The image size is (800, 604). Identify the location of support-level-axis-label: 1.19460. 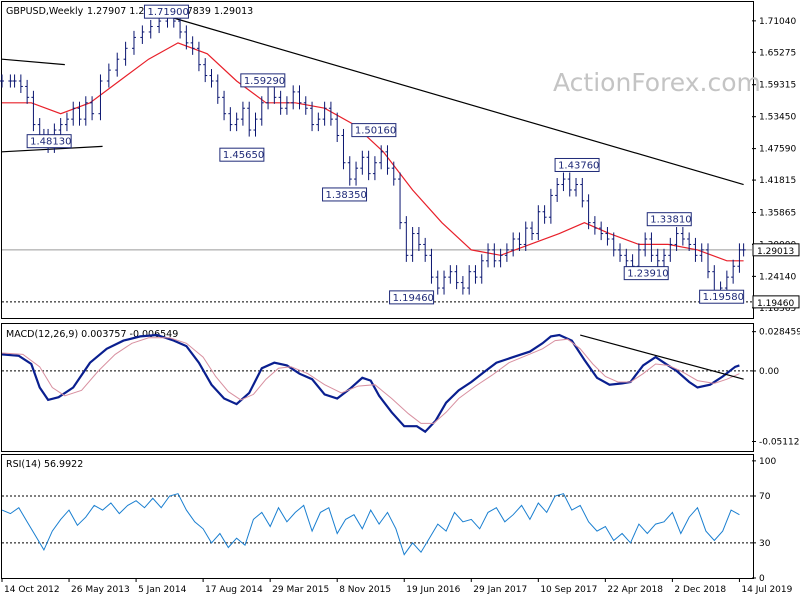
(775, 304).